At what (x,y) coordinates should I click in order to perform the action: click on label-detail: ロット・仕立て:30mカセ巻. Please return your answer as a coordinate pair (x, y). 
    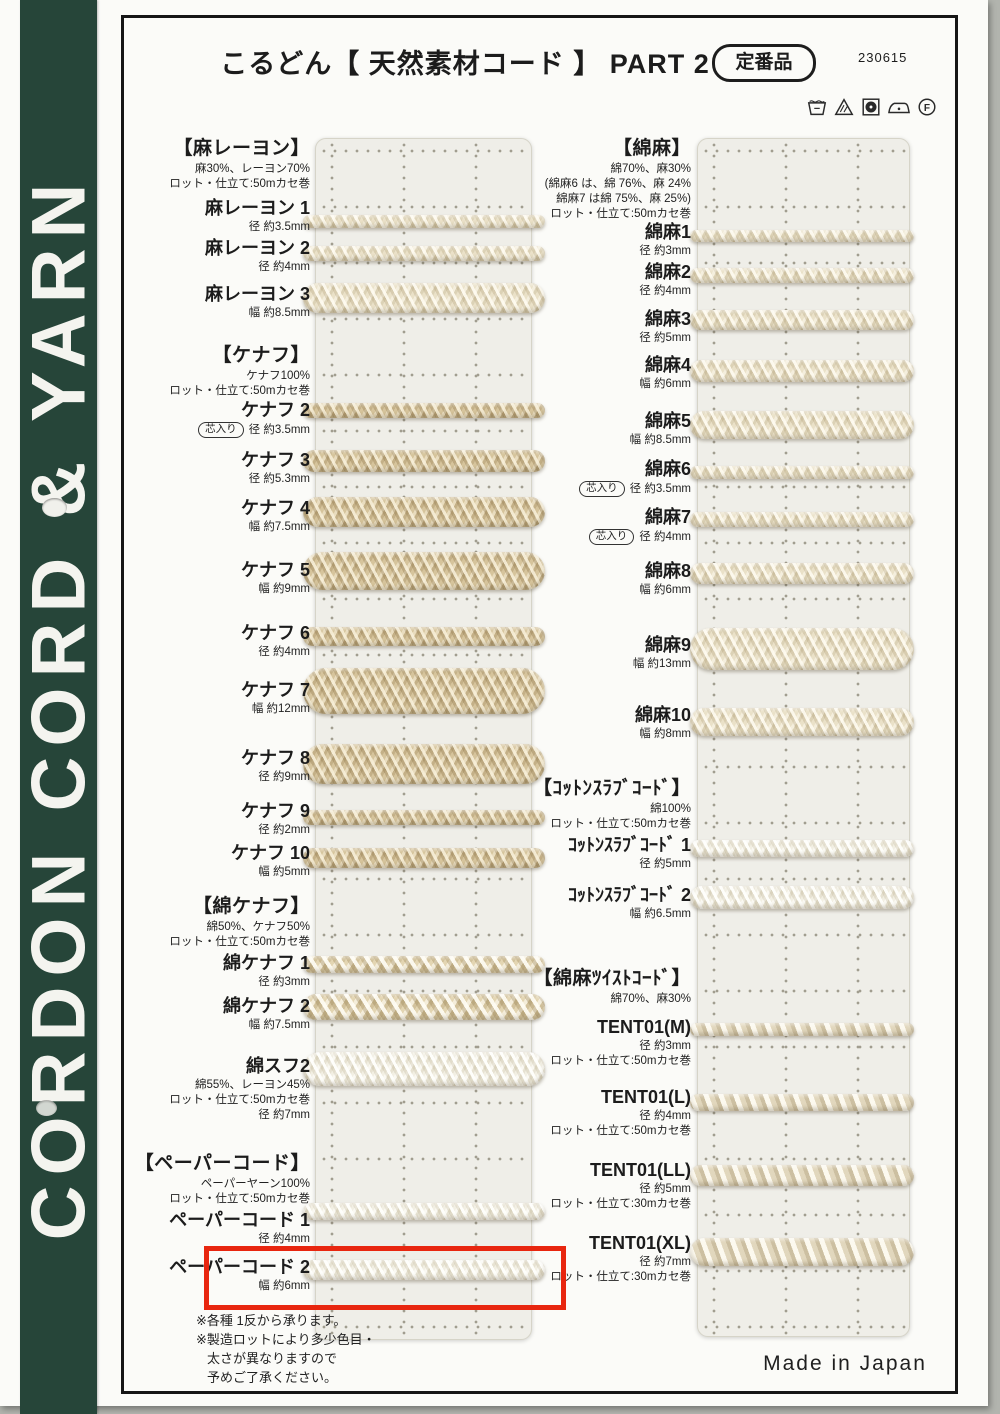
    Looking at the image, I should click on (620, 1204).